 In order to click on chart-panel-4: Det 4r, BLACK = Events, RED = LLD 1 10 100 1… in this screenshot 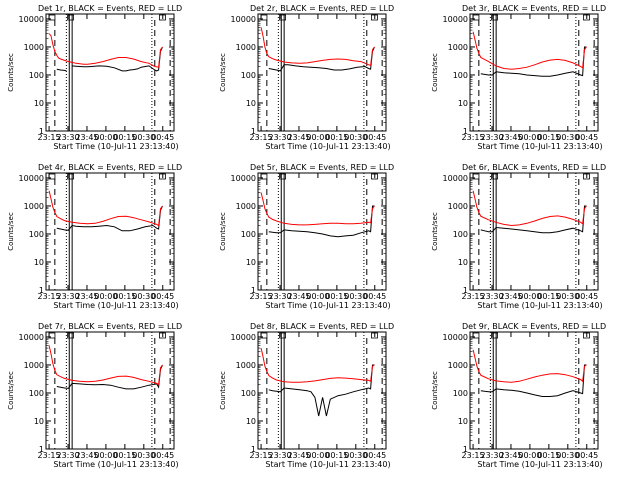, I will do `click(94, 236)`.